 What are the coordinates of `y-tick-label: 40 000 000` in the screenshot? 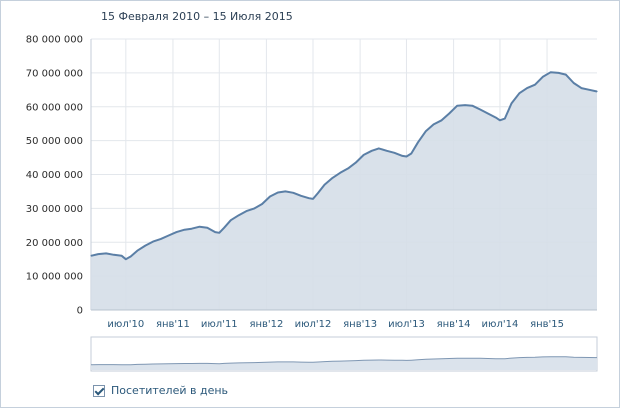 It's located at (54, 175).